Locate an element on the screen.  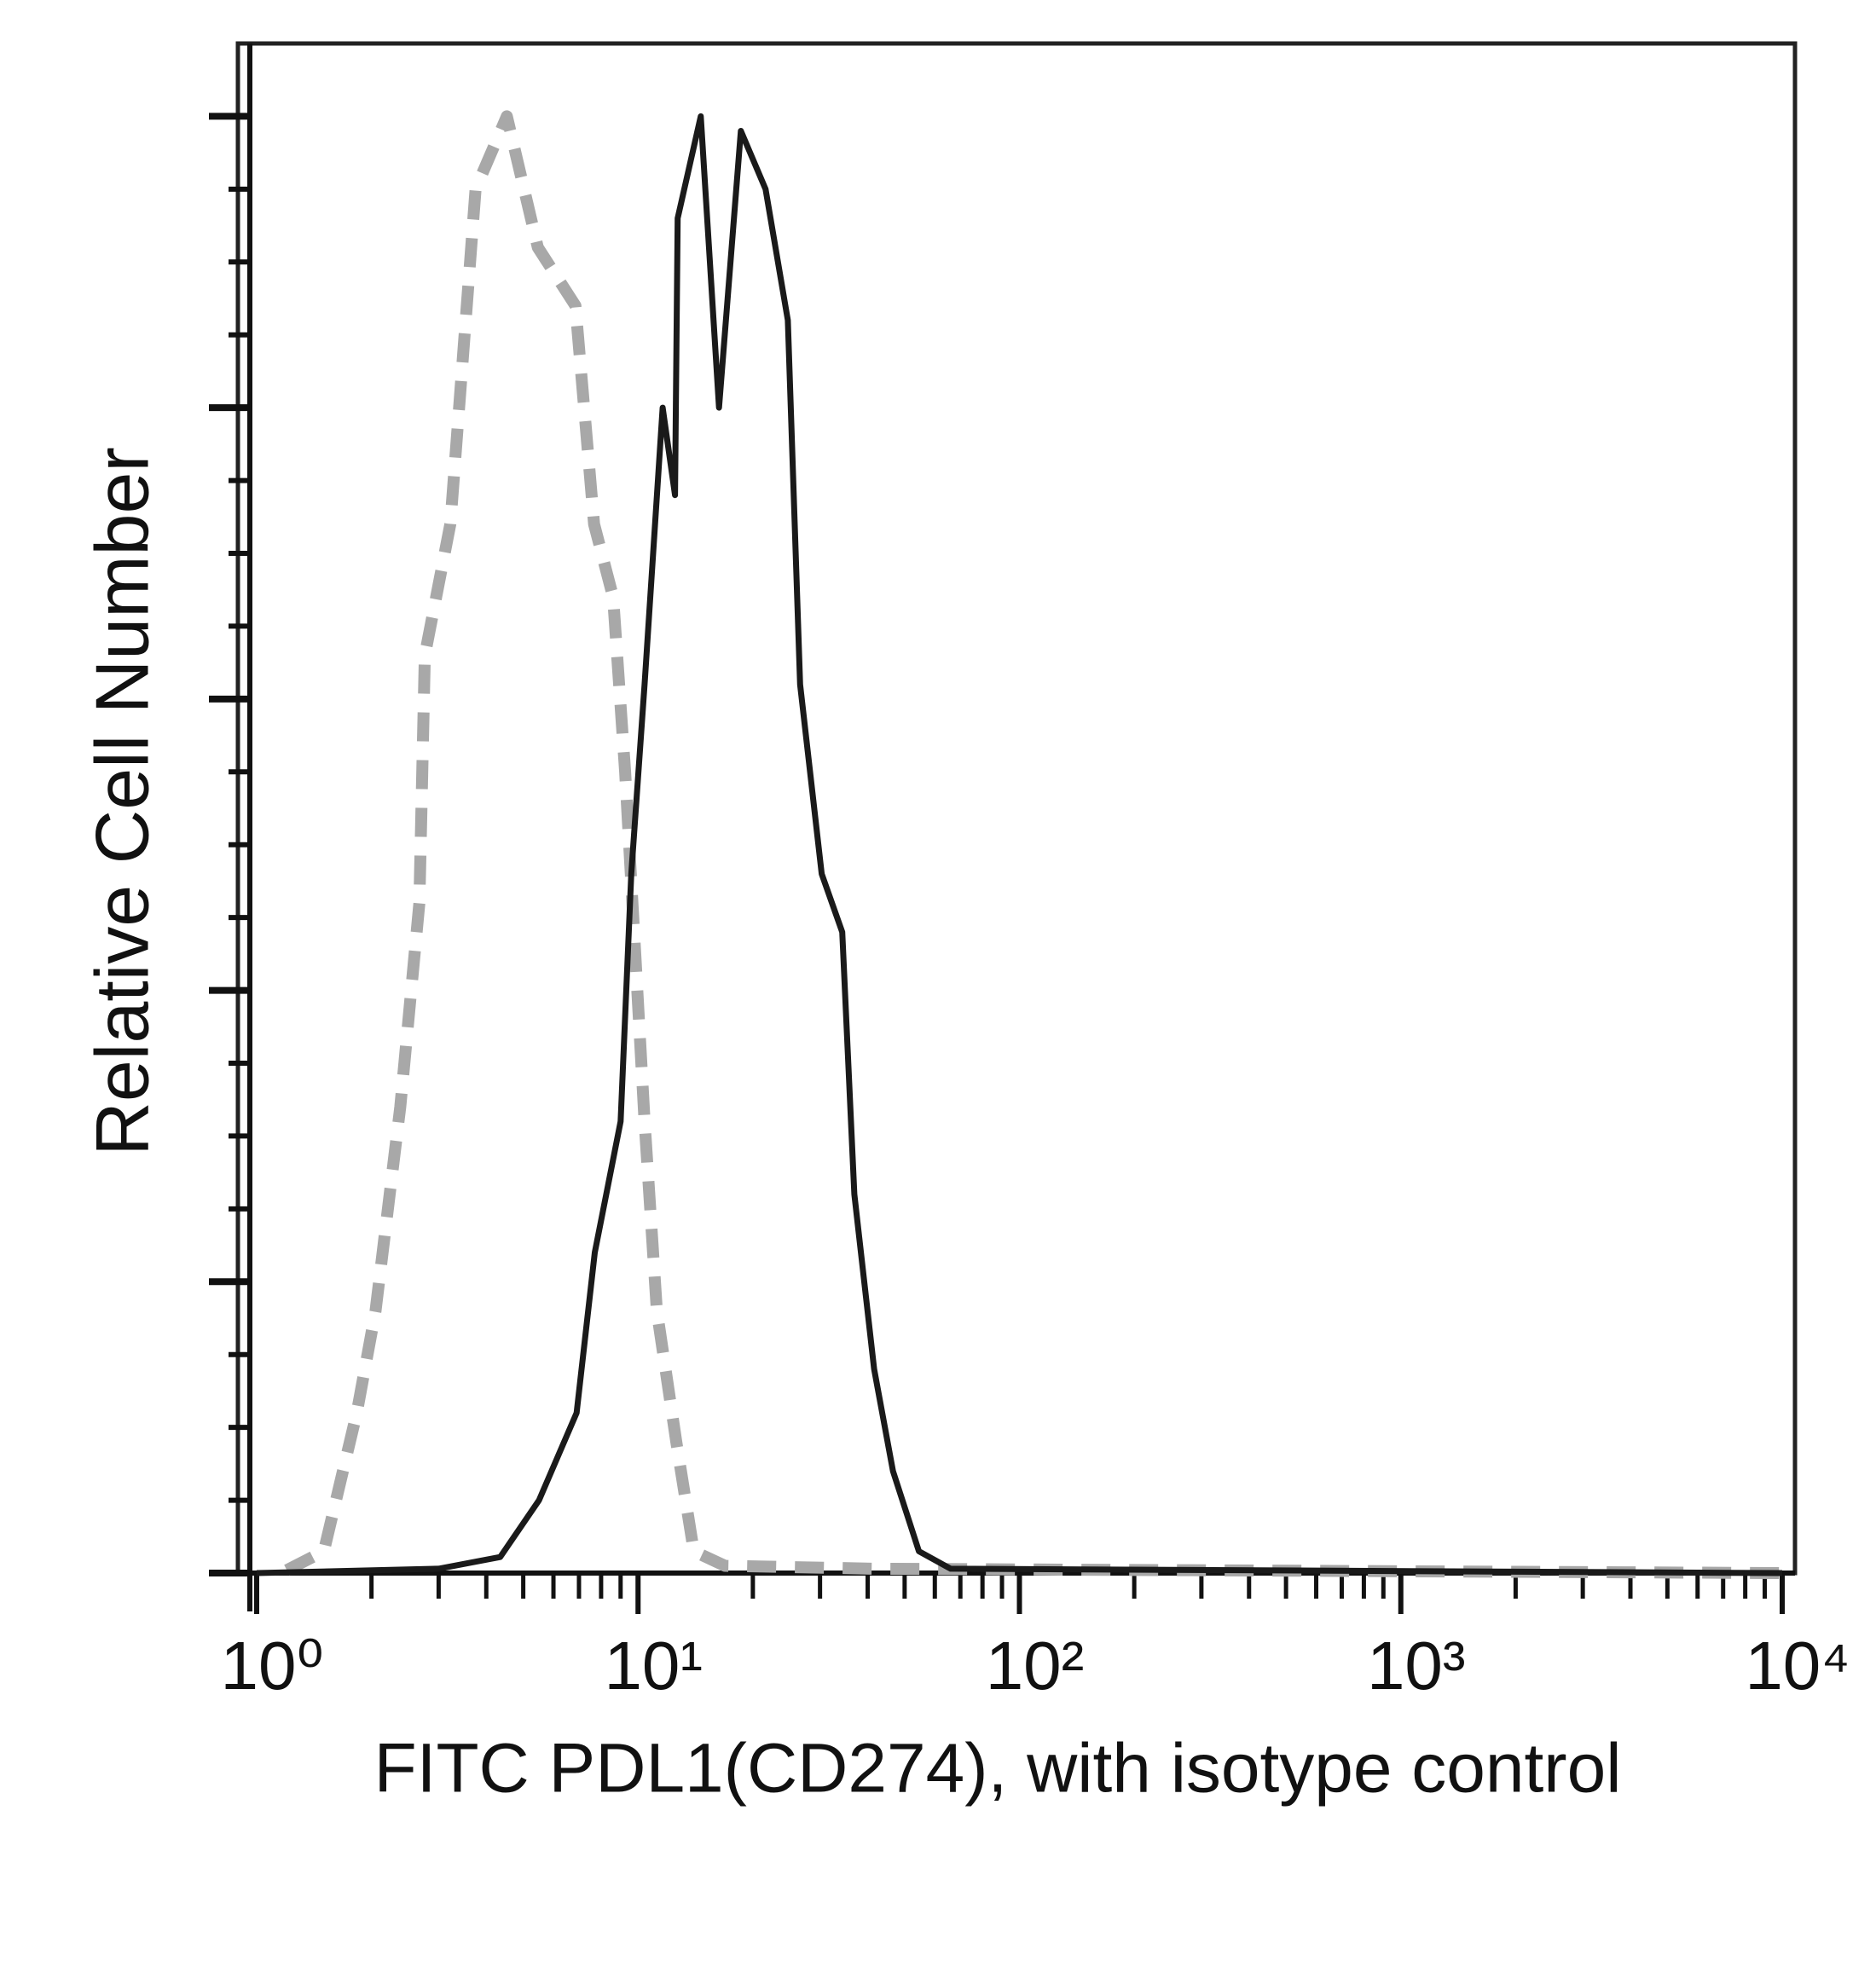
x-tick-label: 10⁰ is located at coordinates (271, 1666).